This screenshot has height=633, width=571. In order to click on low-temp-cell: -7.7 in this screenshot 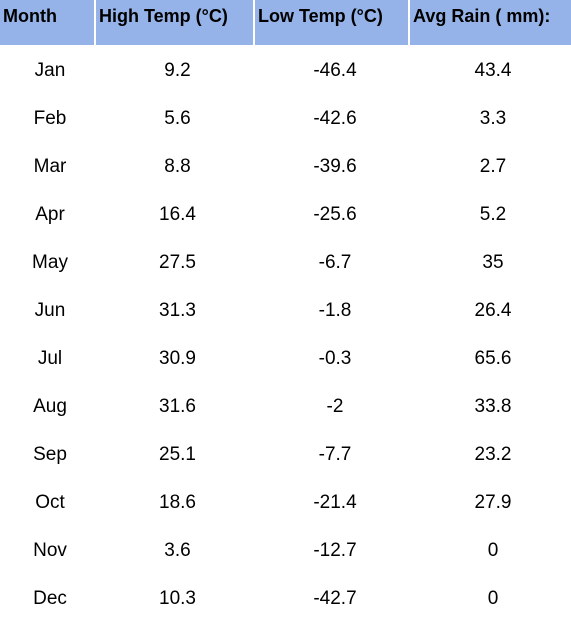, I will do `click(335, 454)`.